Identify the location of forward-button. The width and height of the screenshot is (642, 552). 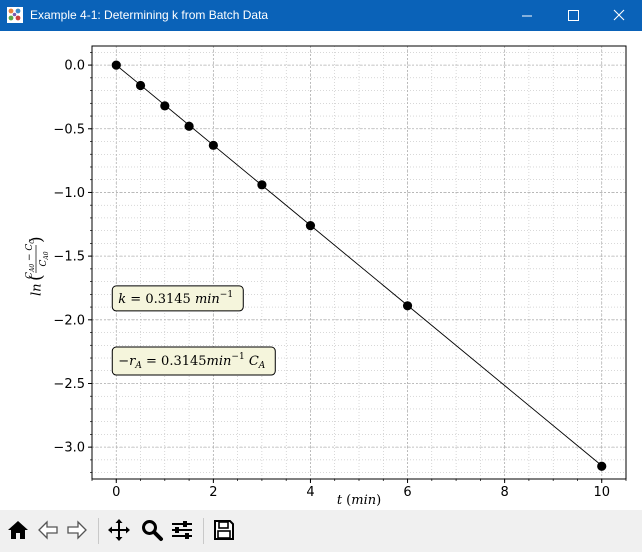
(77, 530).